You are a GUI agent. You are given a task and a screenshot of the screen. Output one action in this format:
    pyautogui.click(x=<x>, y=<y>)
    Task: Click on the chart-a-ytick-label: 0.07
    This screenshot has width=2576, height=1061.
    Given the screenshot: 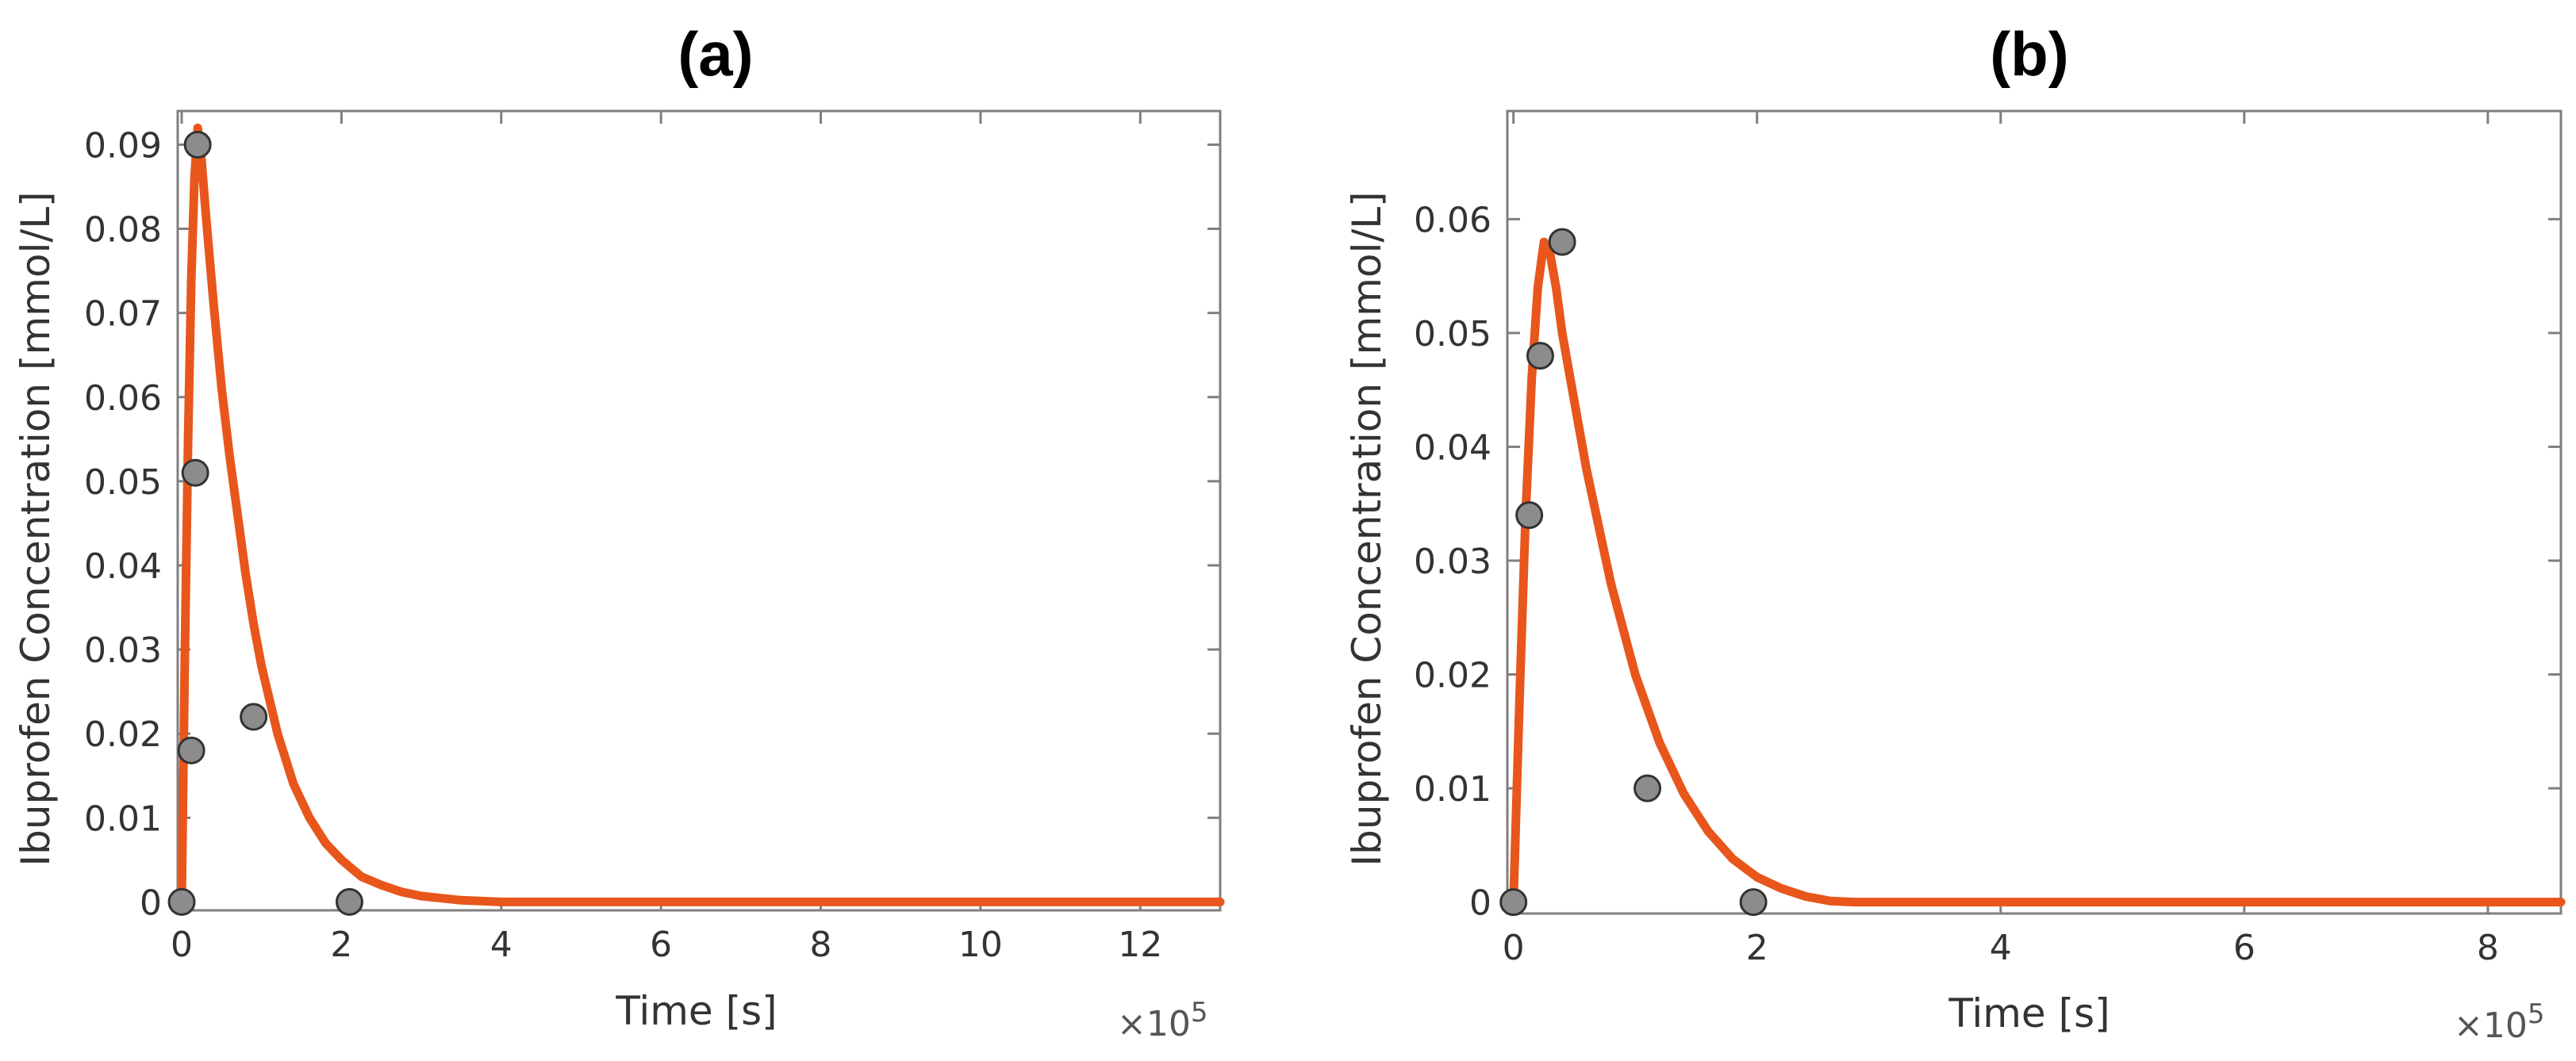 What is the action you would take?
    pyautogui.click(x=123, y=314)
    